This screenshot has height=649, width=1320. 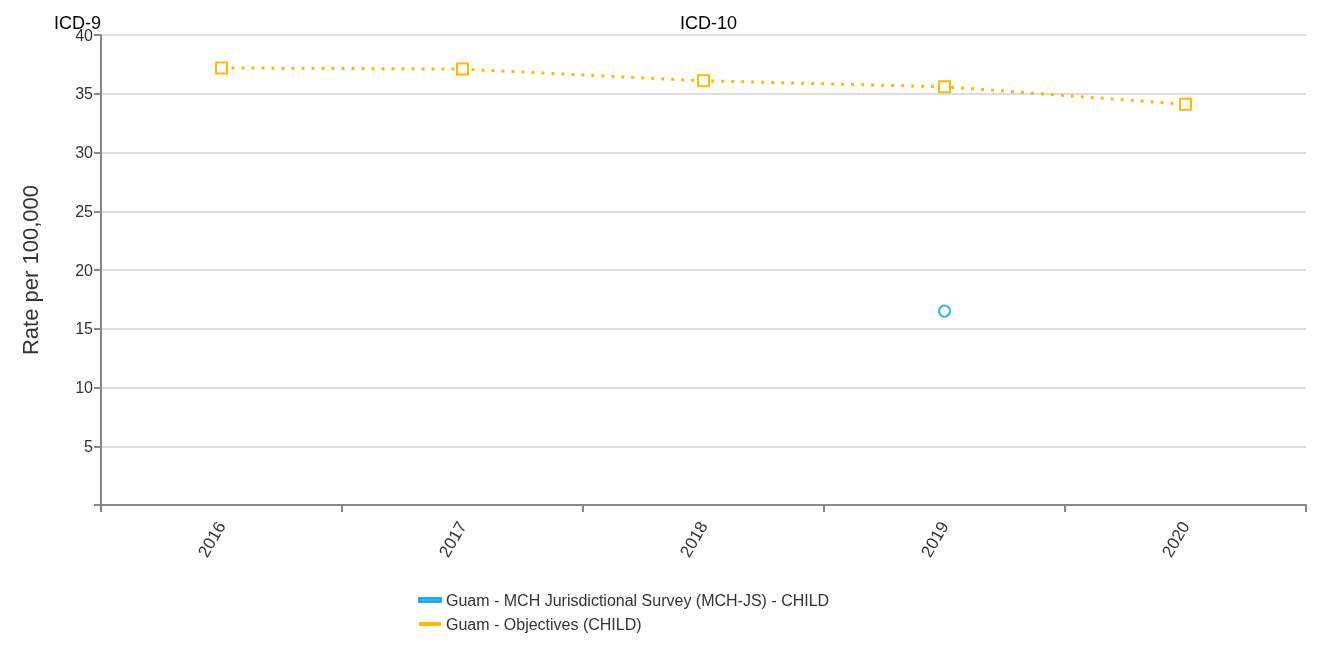 What do you see at coordinates (544, 624) in the screenshot?
I see `legend-label: Guam - Objectives (CHILD)` at bounding box center [544, 624].